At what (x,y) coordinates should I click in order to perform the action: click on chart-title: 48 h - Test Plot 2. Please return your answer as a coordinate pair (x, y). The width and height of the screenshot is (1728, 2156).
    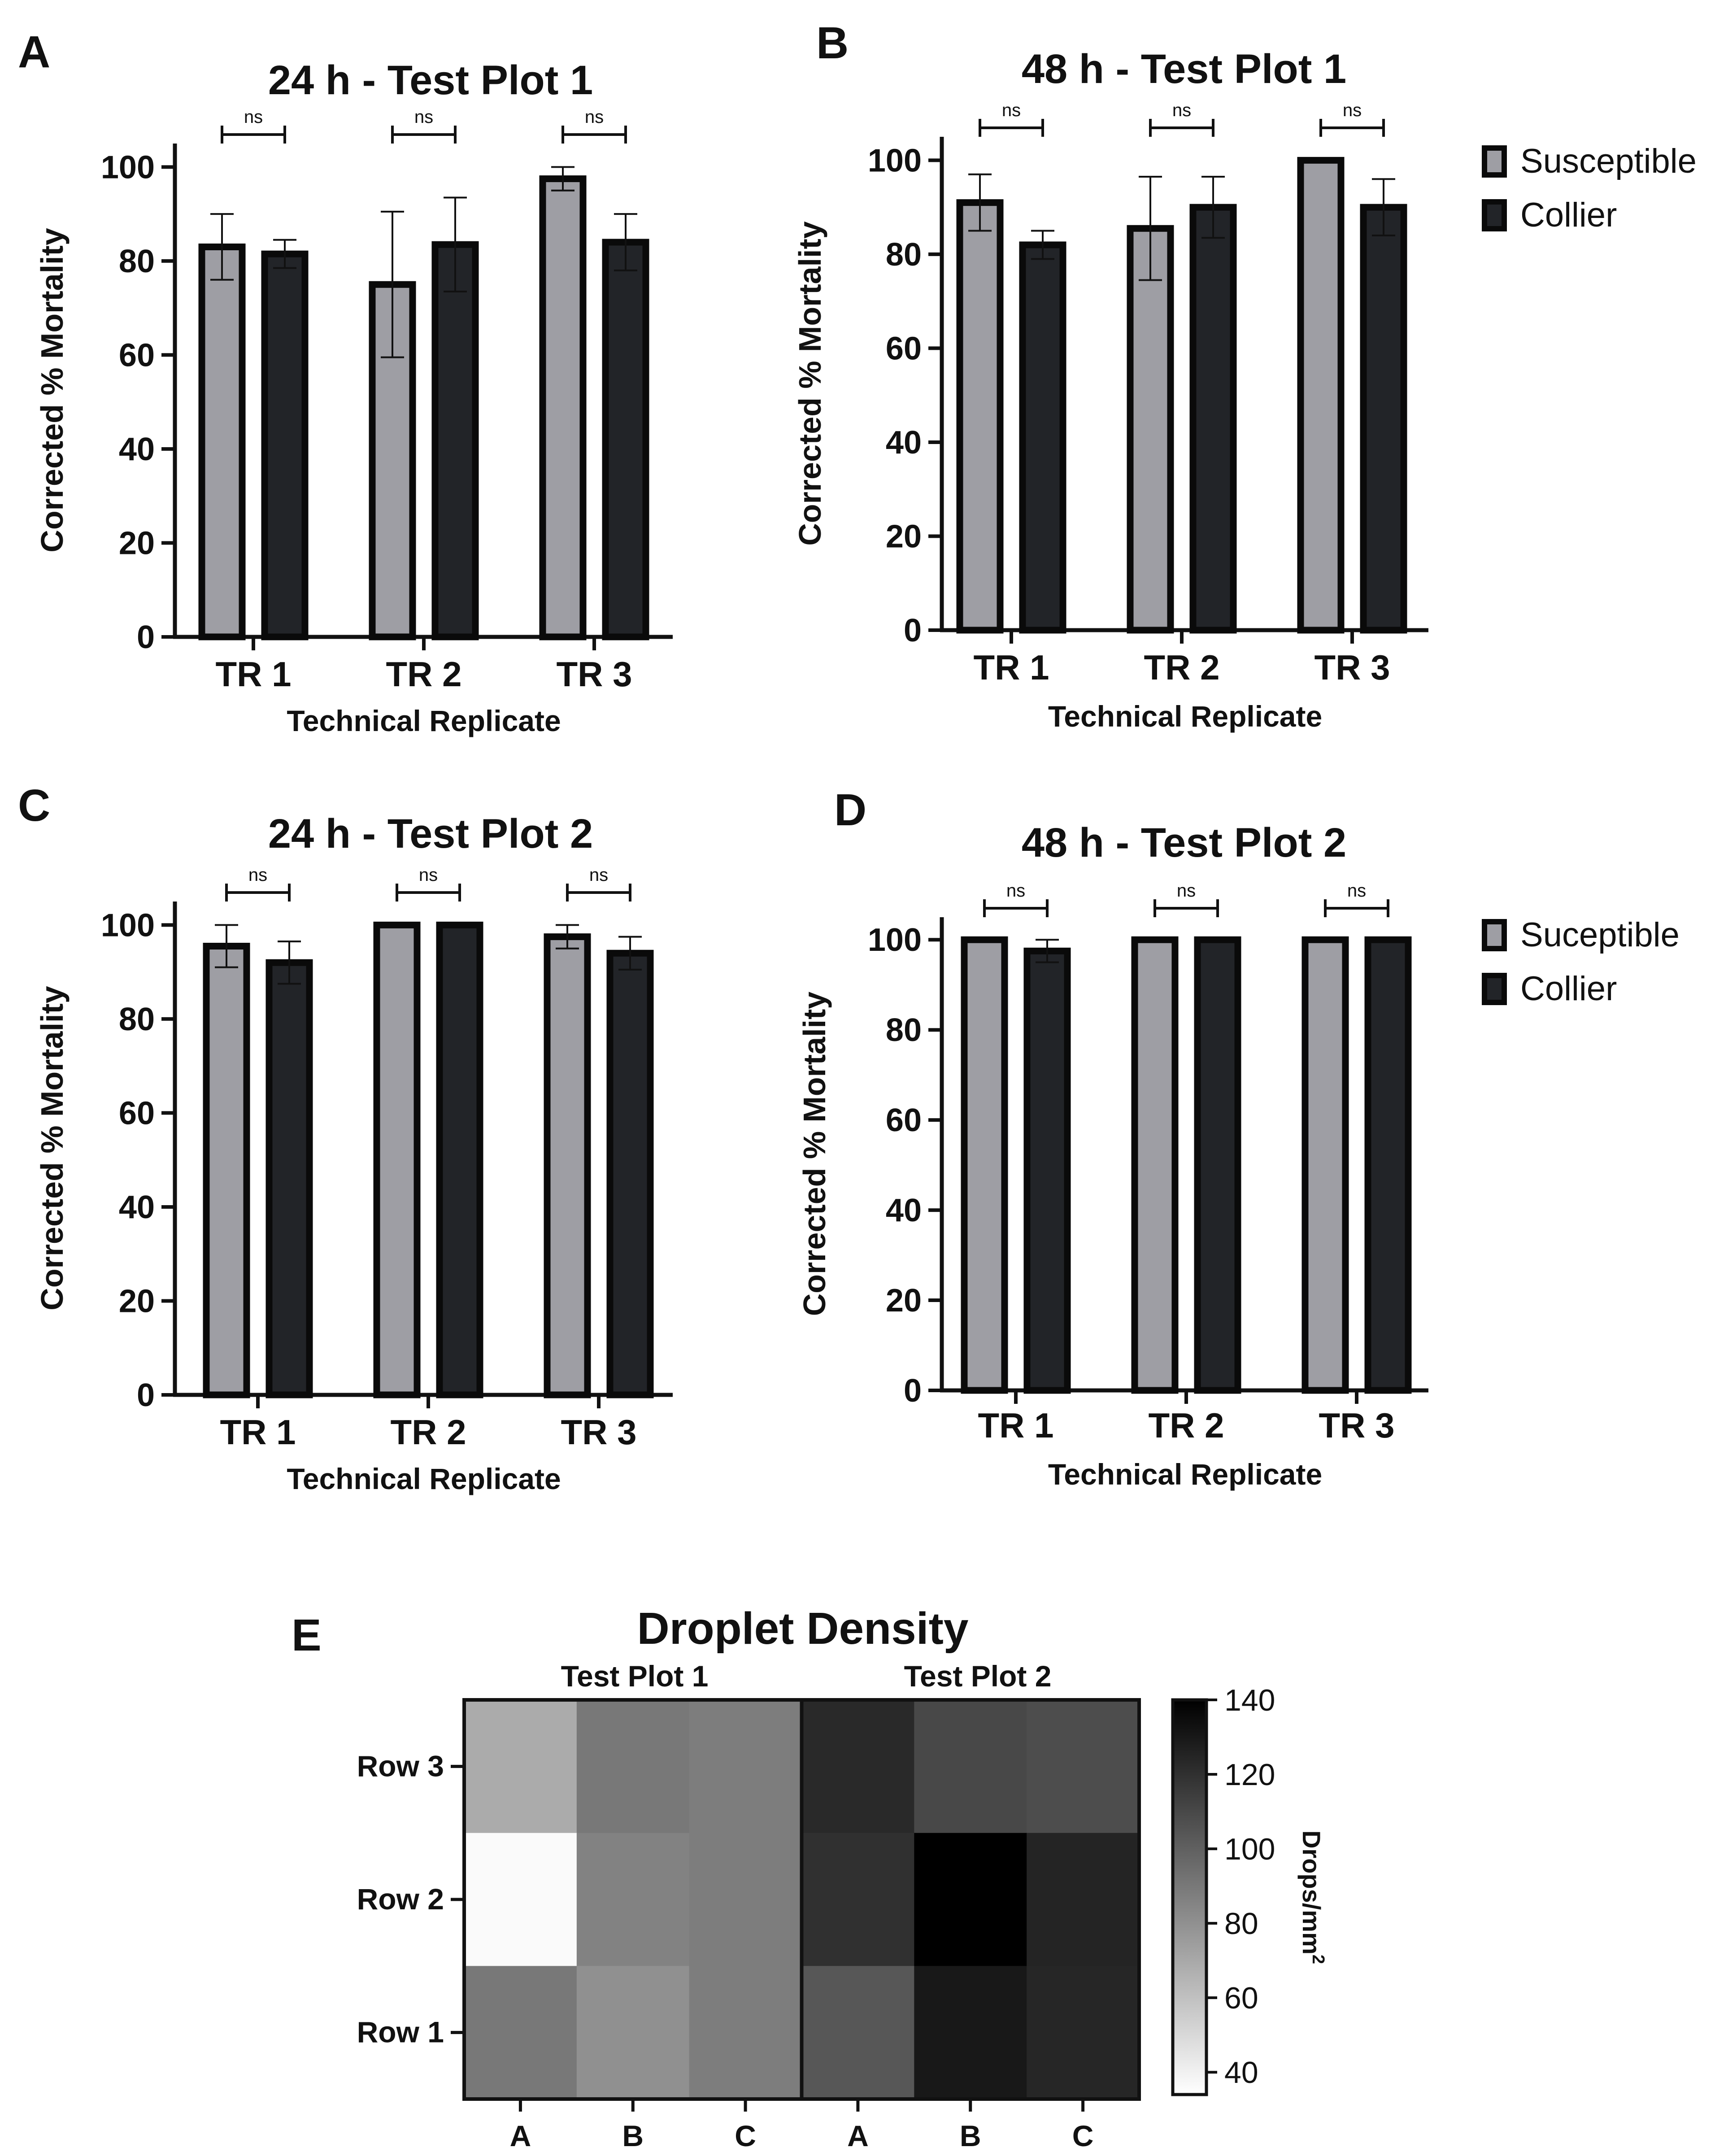
    Looking at the image, I should click on (1184, 843).